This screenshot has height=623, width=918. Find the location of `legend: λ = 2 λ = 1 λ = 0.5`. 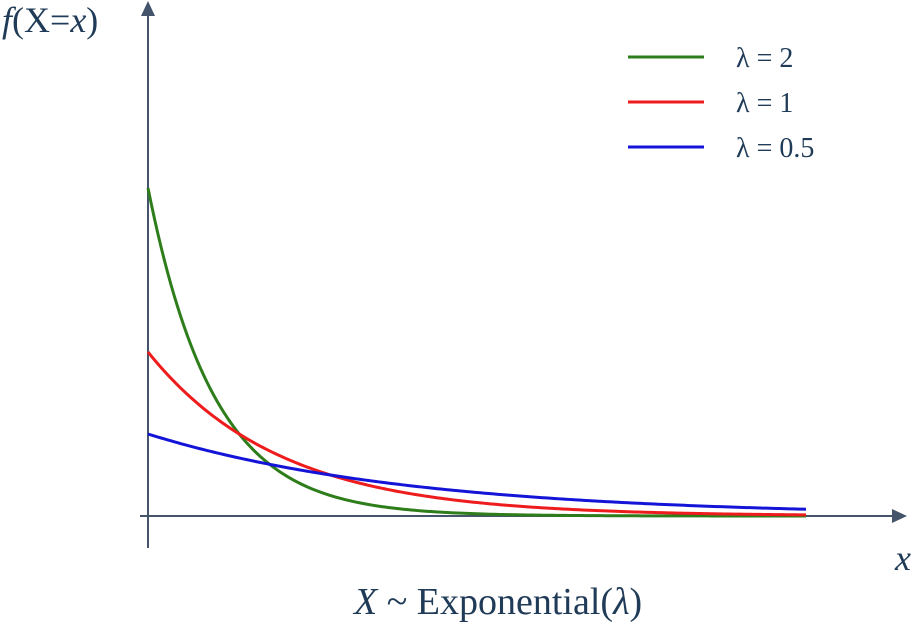

legend: λ = 2 λ = 1 λ = 0.5 is located at coordinates (721, 103).